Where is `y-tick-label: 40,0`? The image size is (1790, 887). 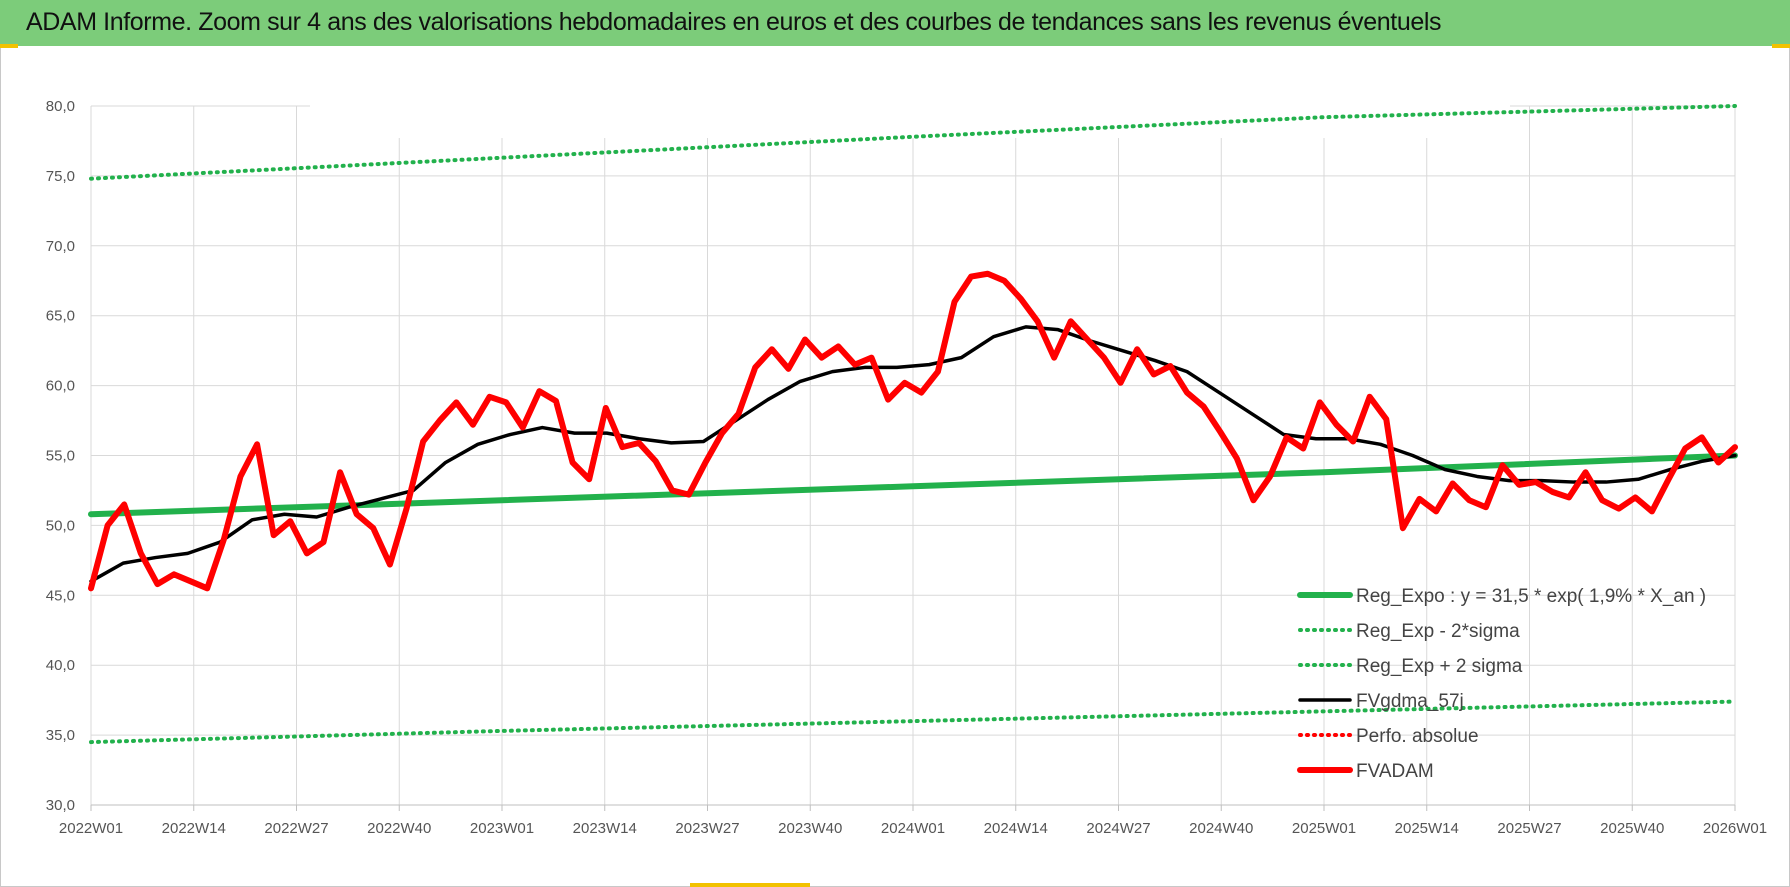
y-tick-label: 40,0 is located at coordinates (60, 665).